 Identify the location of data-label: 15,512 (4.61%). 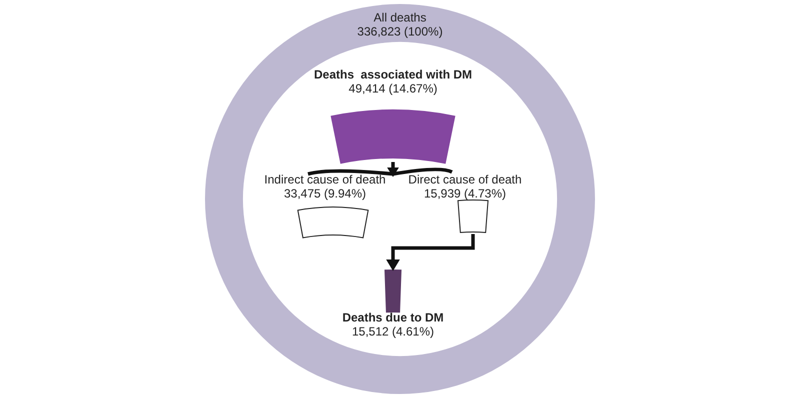
(393, 331).